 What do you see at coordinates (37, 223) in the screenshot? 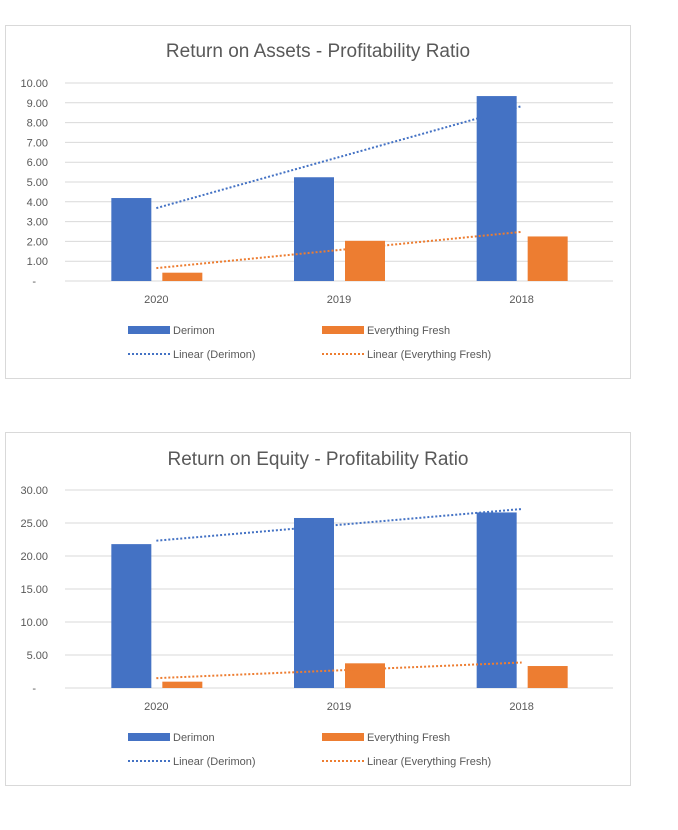
I see `y-tick-label: 3.00` at bounding box center [37, 223].